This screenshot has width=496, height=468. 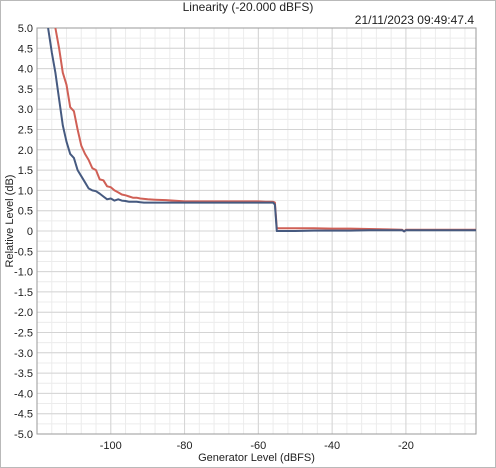 I want to click on y-tick-label: -1.5, so click(x=23, y=293).